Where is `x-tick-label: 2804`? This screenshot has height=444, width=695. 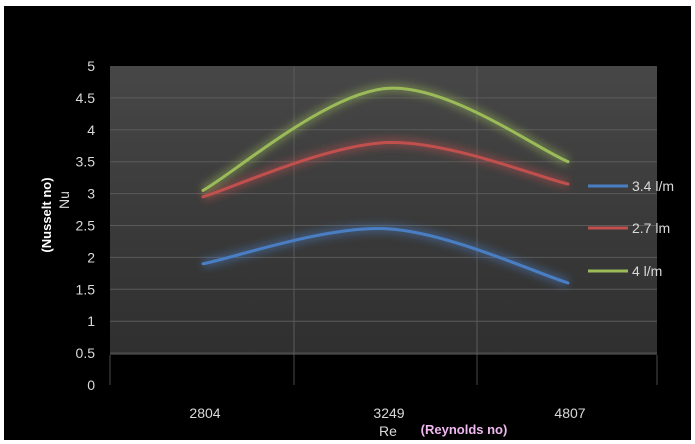 x-tick-label: 2804 is located at coordinates (204, 413).